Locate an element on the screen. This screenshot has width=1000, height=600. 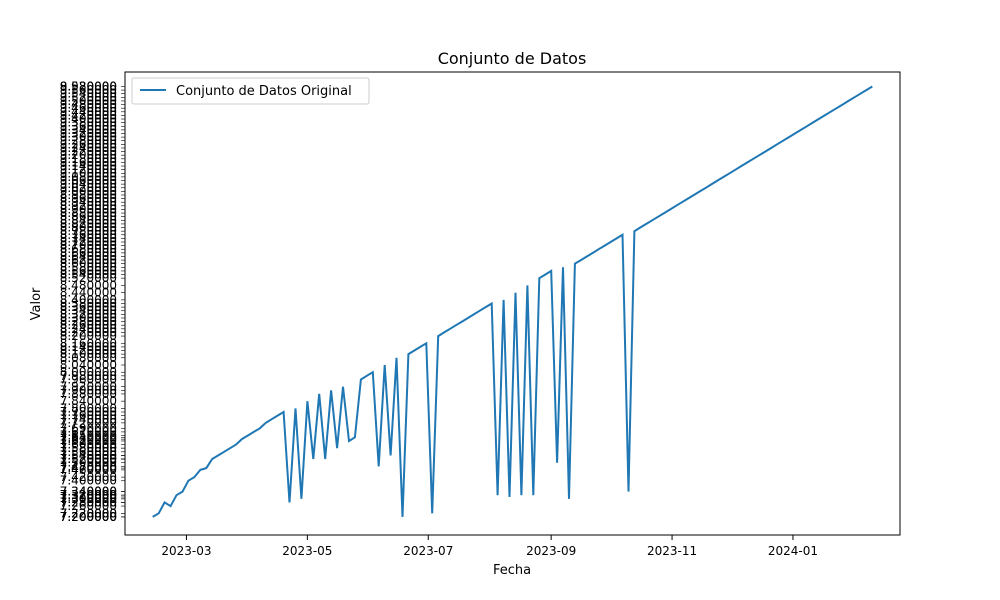
y-tick-label: 9.560000 is located at coordinates (88, 90).